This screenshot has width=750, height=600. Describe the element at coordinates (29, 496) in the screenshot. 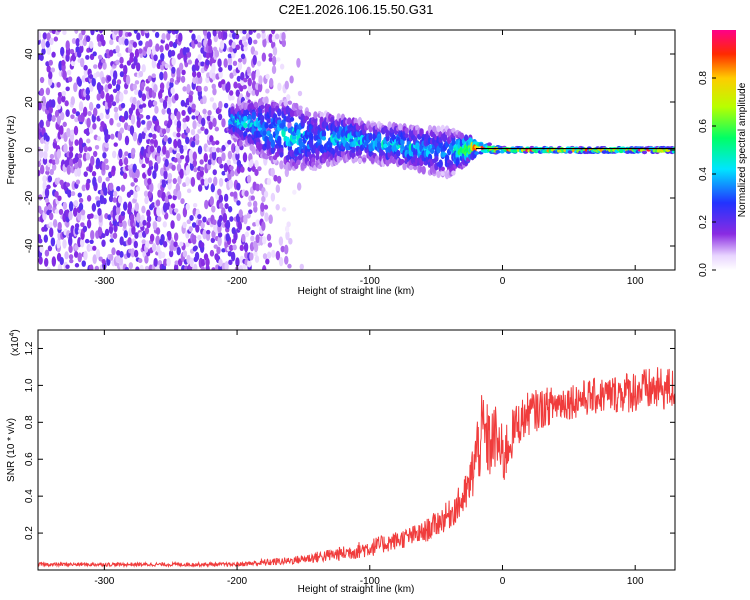

I see `y-tick-label: 0.4` at that location.